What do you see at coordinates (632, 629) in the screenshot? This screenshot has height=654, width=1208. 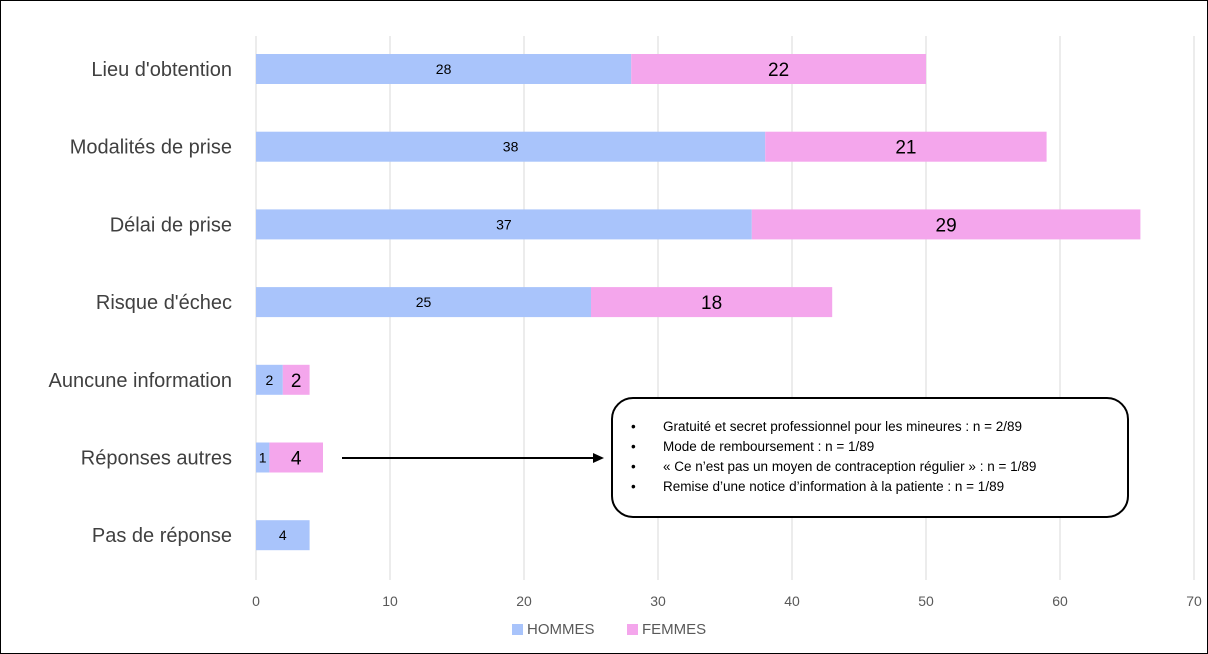 I see `legend-swatch-femmes` at bounding box center [632, 629].